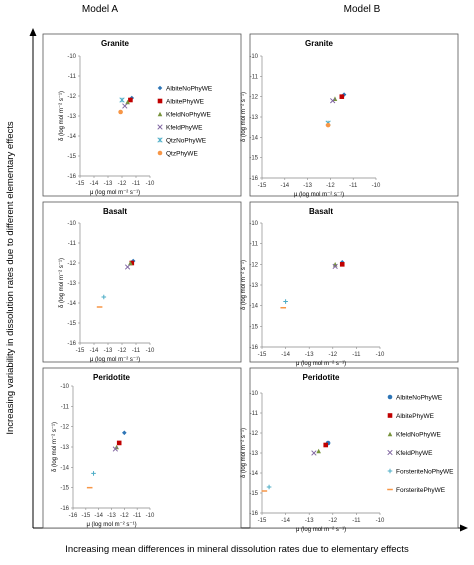 The height and width of the screenshot is (565, 474). What do you see at coordinates (115, 211) in the screenshot?
I see `panel-title: Basalt` at bounding box center [115, 211].